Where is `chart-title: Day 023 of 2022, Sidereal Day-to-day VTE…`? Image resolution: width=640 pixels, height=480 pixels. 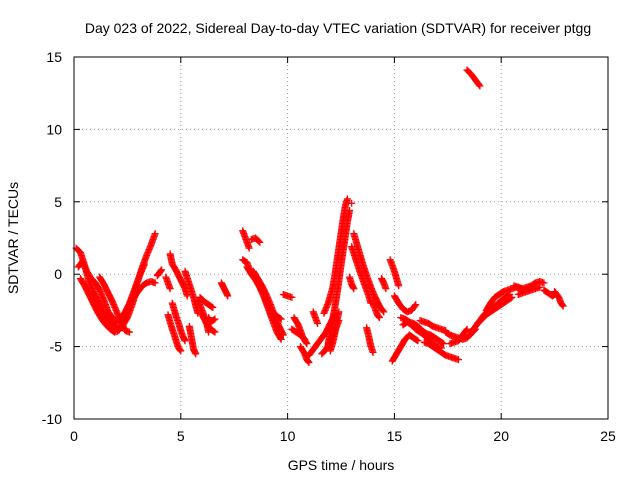 chart-title: Day 023 of 2022, Sidereal Day-to-day VTE… is located at coordinates (338, 28).